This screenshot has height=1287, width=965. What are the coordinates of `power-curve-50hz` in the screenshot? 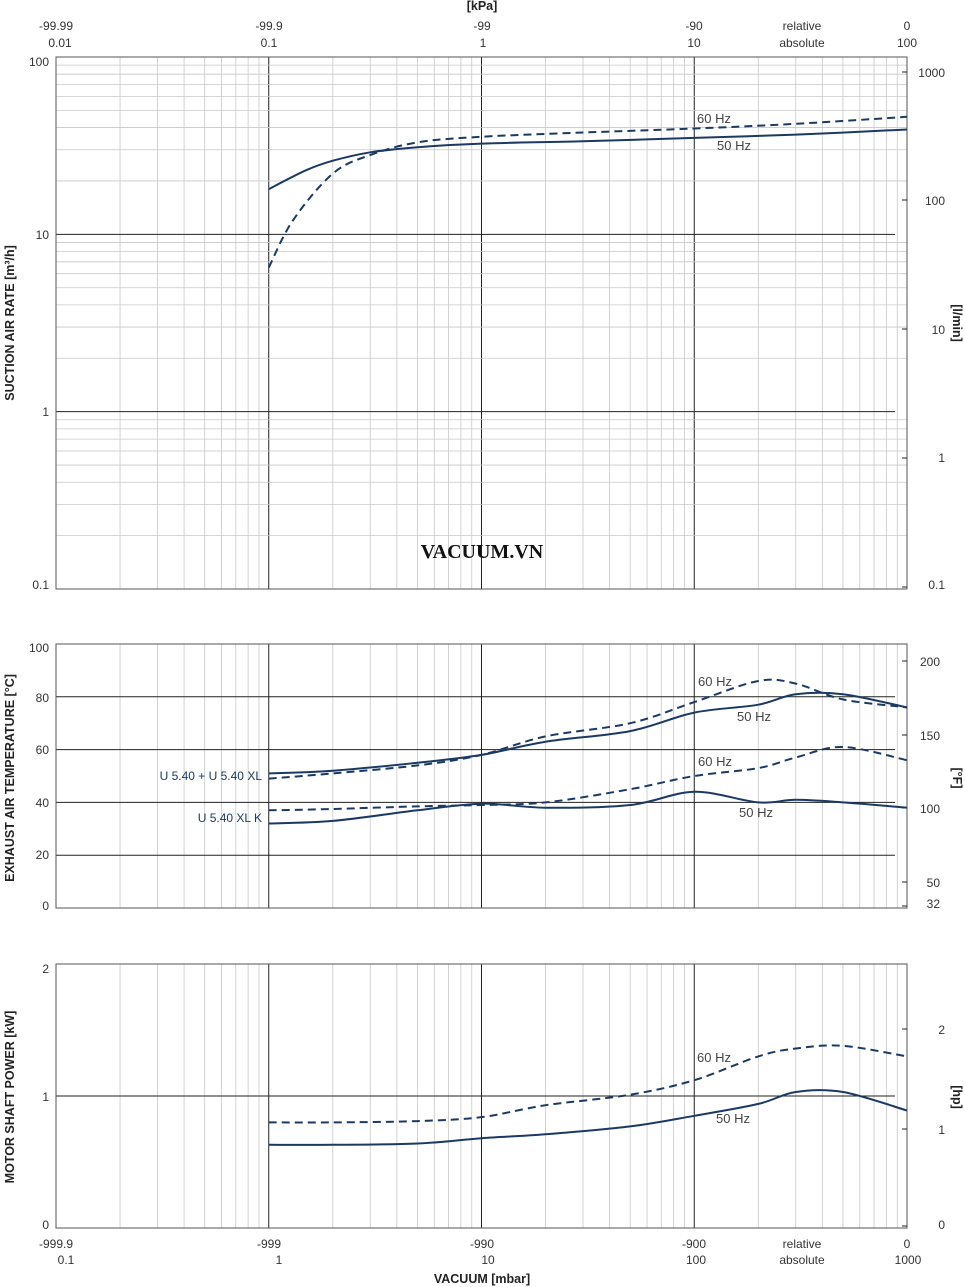 It's located at (588, 1117).